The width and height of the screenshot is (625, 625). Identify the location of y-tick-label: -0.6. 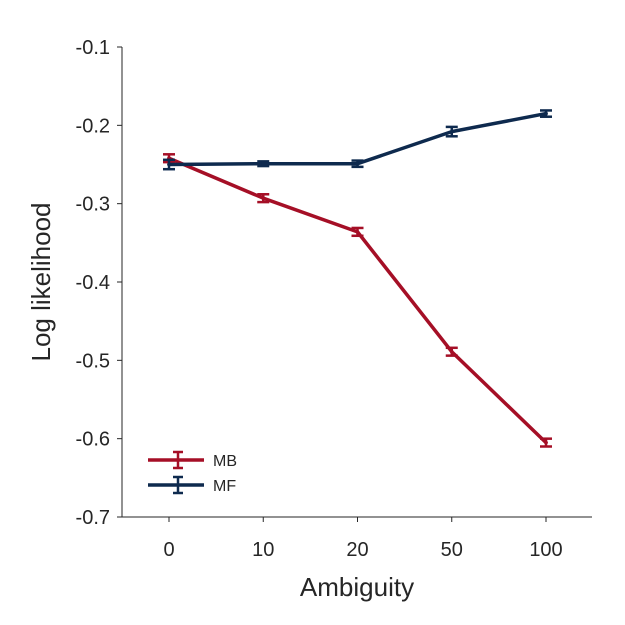
(93, 440).